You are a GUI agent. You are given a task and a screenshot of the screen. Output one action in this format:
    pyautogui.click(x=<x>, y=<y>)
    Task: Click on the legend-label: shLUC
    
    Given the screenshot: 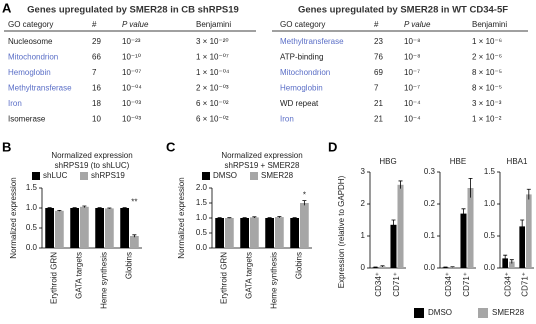 What is the action you would take?
    pyautogui.click(x=55, y=175)
    